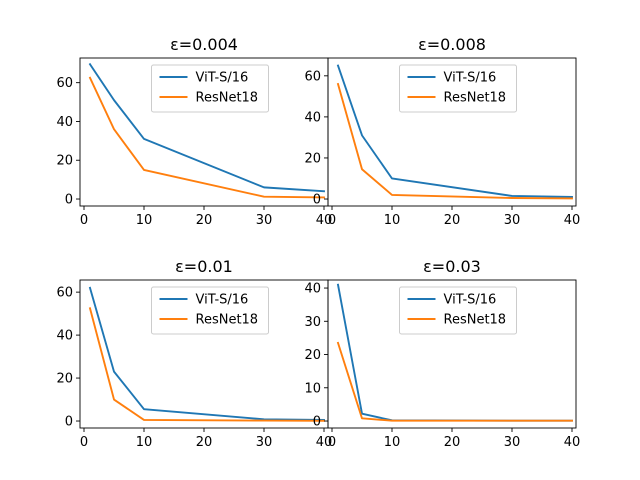  I want to click on y-tick-label: 30, so click(312, 322).